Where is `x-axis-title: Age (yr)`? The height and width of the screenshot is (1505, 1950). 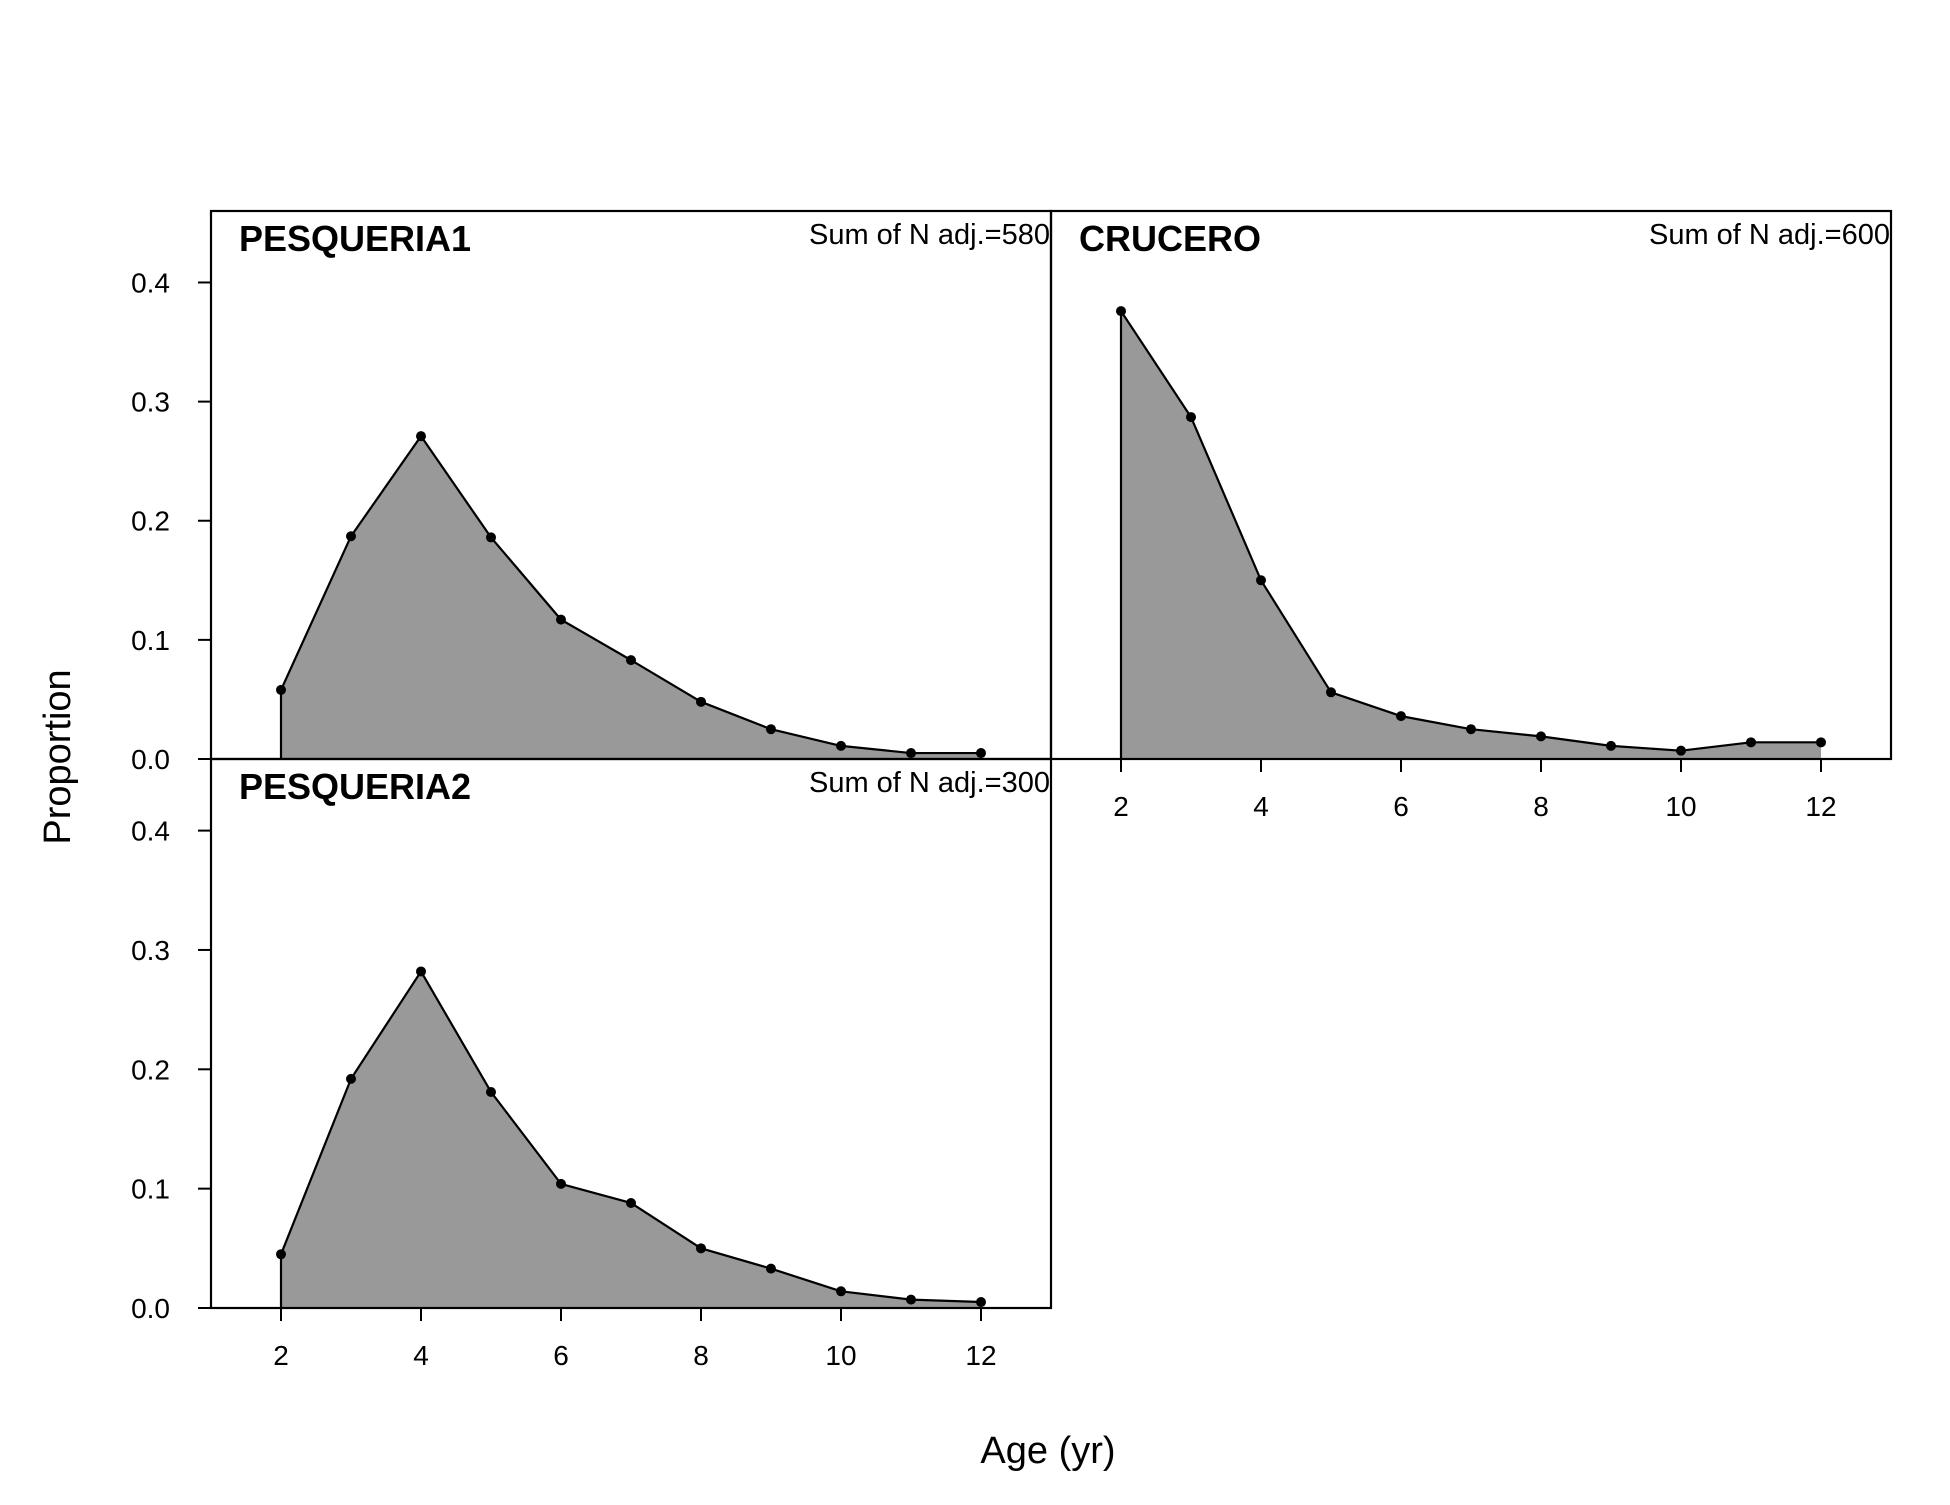 x-axis-title: Age (yr) is located at coordinates (1047, 1451).